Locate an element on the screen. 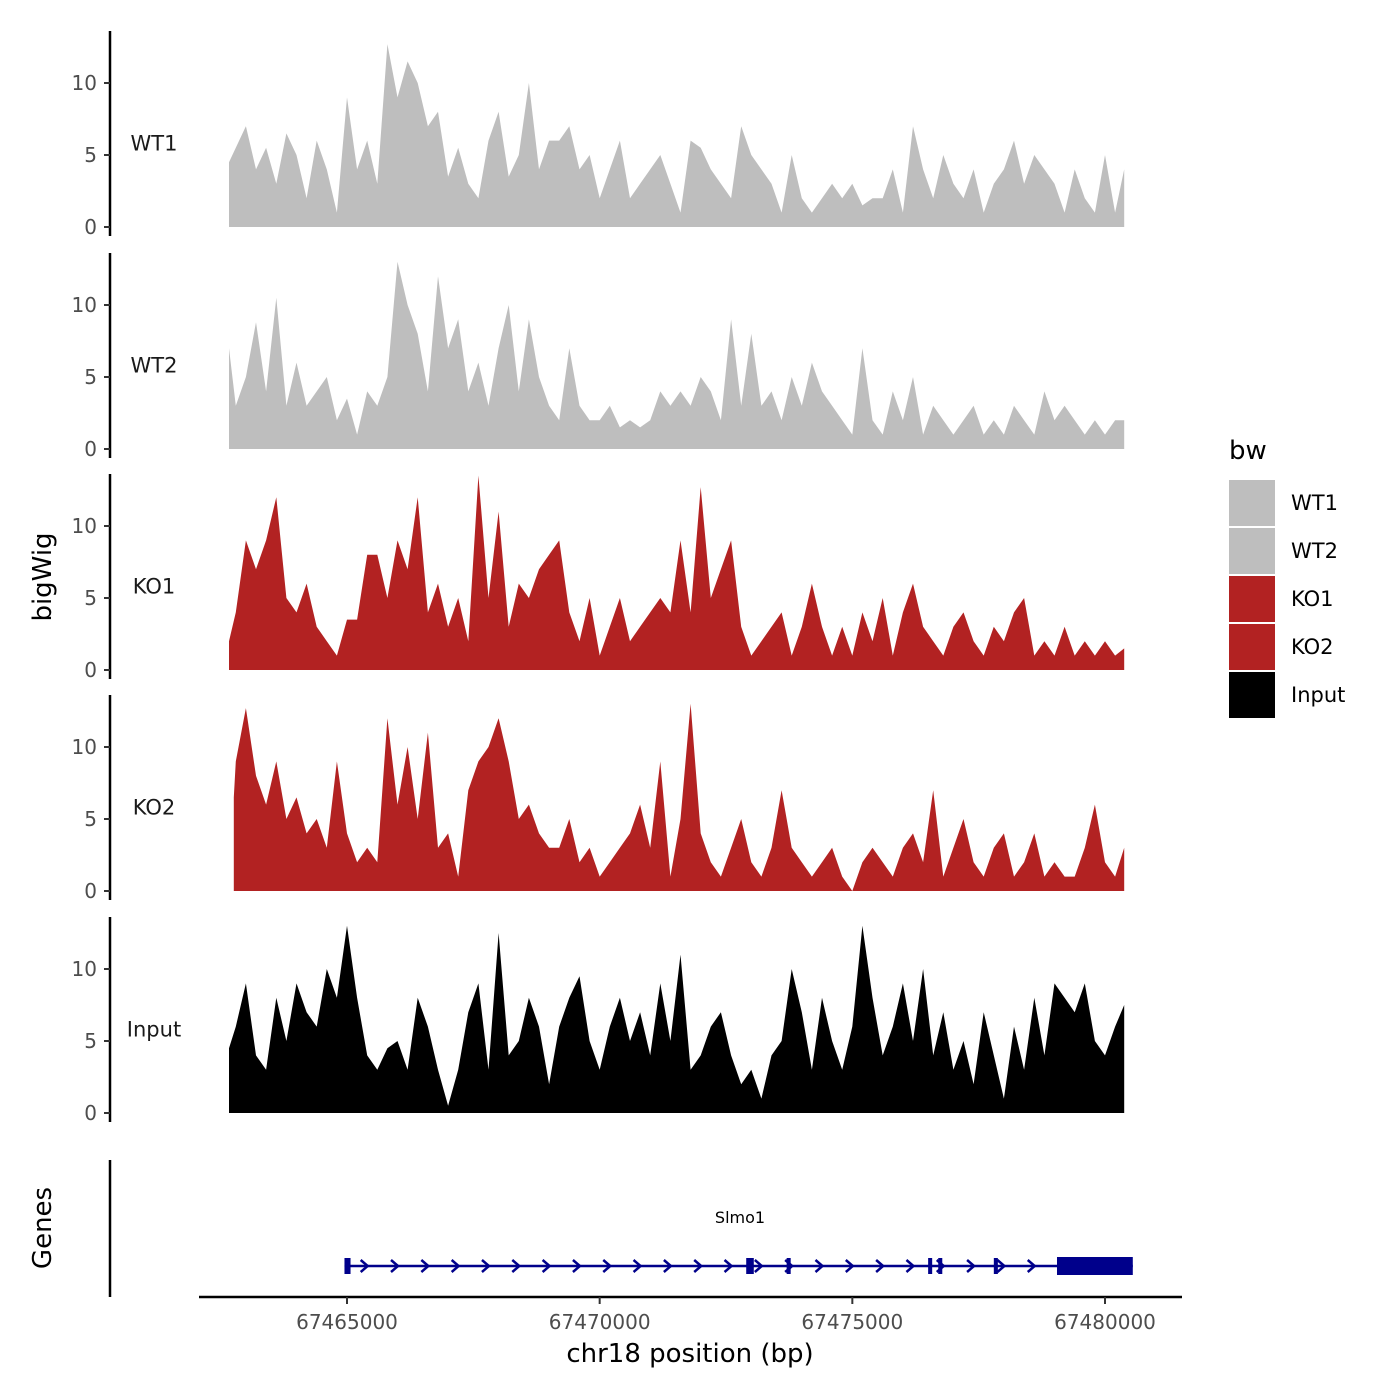 The height and width of the screenshot is (1400, 1400). track-ko1: 0 5 10 KO1 is located at coordinates (598, 578).